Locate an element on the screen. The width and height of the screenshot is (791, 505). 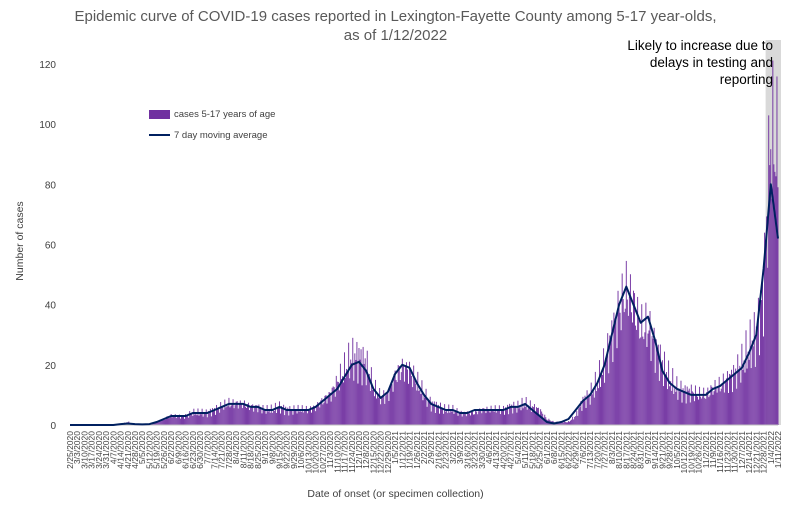
x-tick-label: 3/3/2020 is located at coordinates (77, 447).